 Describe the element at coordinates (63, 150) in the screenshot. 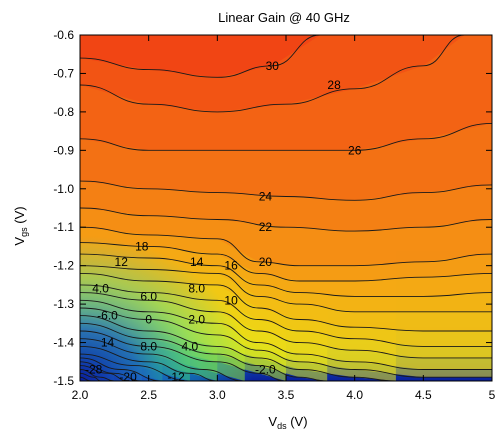

I see `y-tick-label: -0.9` at that location.